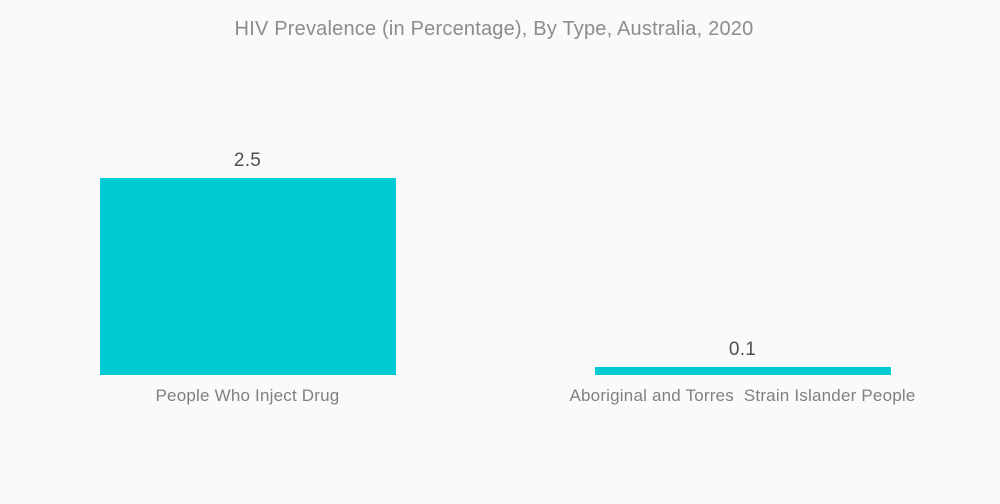 Image resolution: width=1000 pixels, height=504 pixels. I want to click on bar-group: 0.1, so click(742, 357).